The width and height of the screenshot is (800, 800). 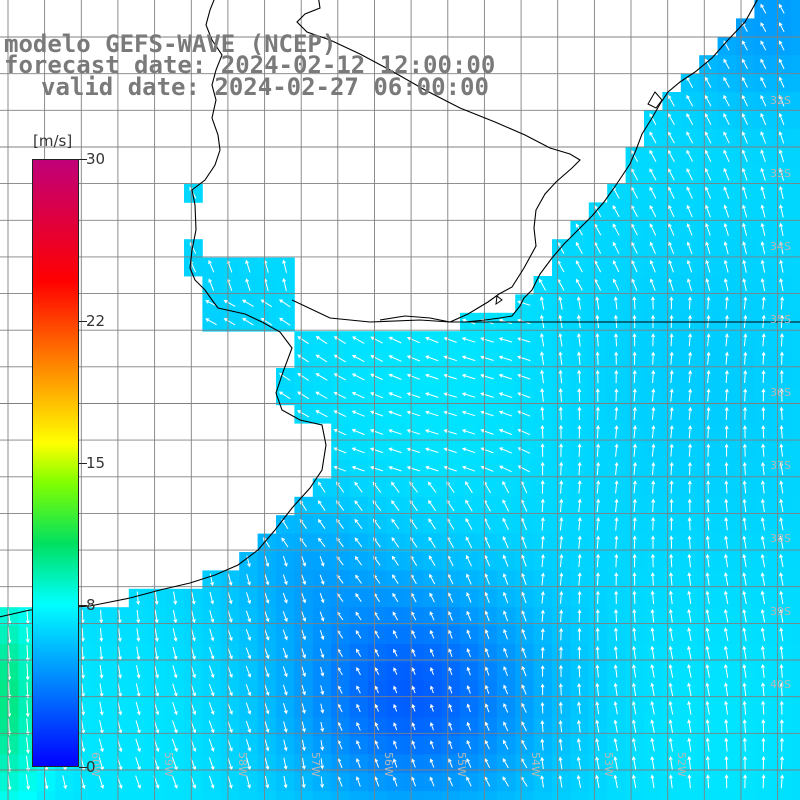 I want to click on longitude-label: 56W, so click(x=388, y=764).